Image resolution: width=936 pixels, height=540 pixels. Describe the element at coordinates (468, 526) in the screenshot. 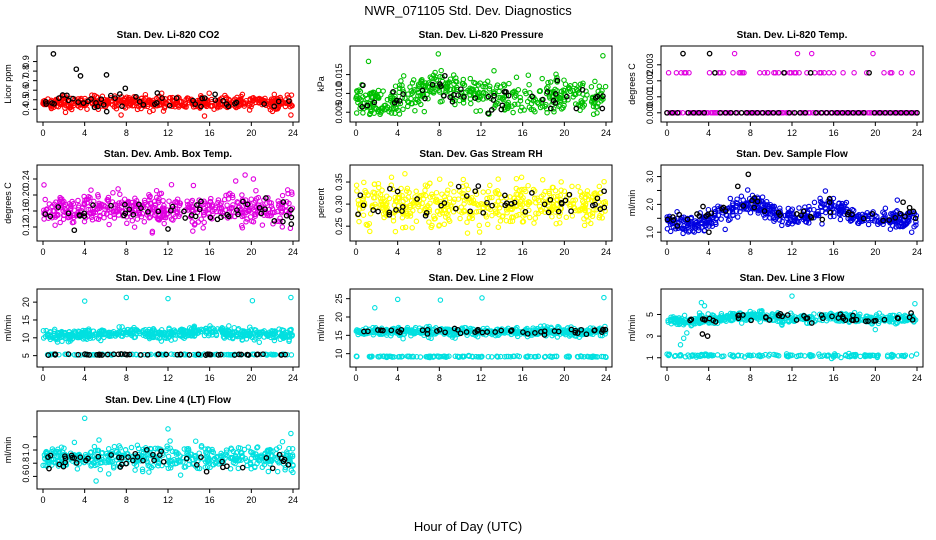

I see `figure-x-axis-label: Hour of Day (UTC)` at that location.